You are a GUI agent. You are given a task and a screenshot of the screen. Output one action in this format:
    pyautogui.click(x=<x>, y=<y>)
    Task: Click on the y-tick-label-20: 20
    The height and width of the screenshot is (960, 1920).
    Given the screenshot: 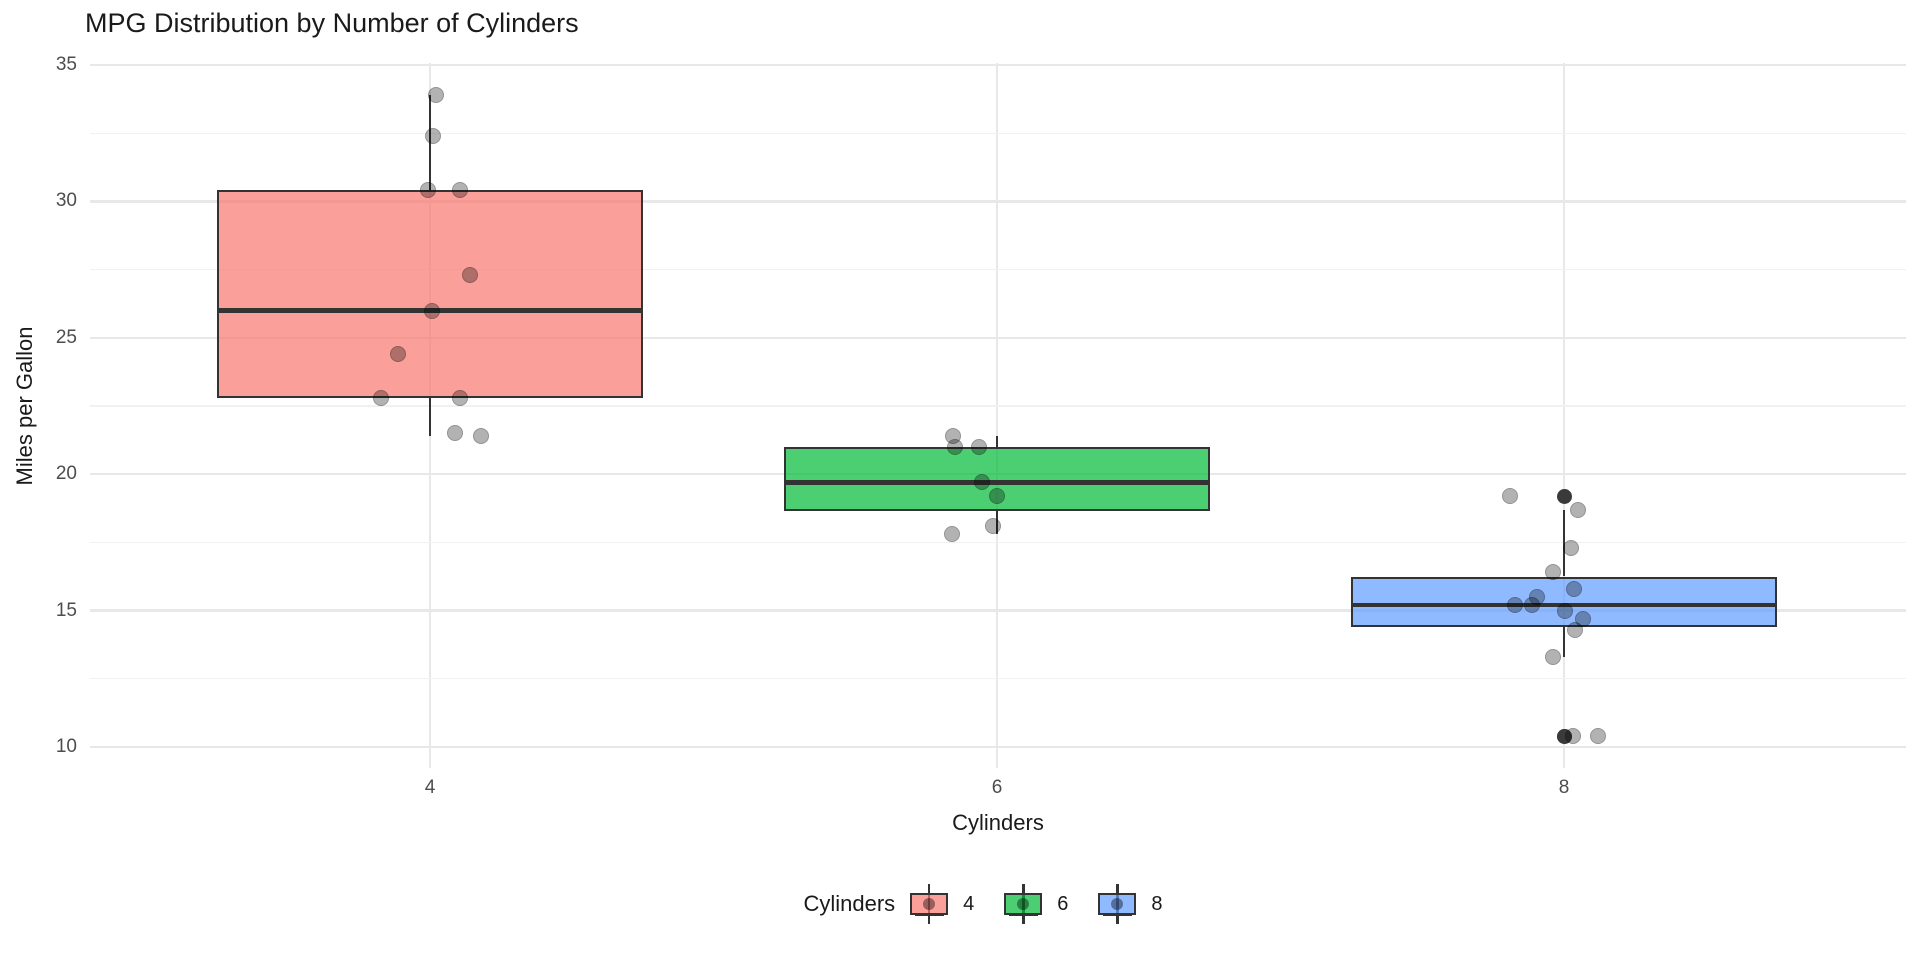 What is the action you would take?
    pyautogui.click(x=66, y=474)
    